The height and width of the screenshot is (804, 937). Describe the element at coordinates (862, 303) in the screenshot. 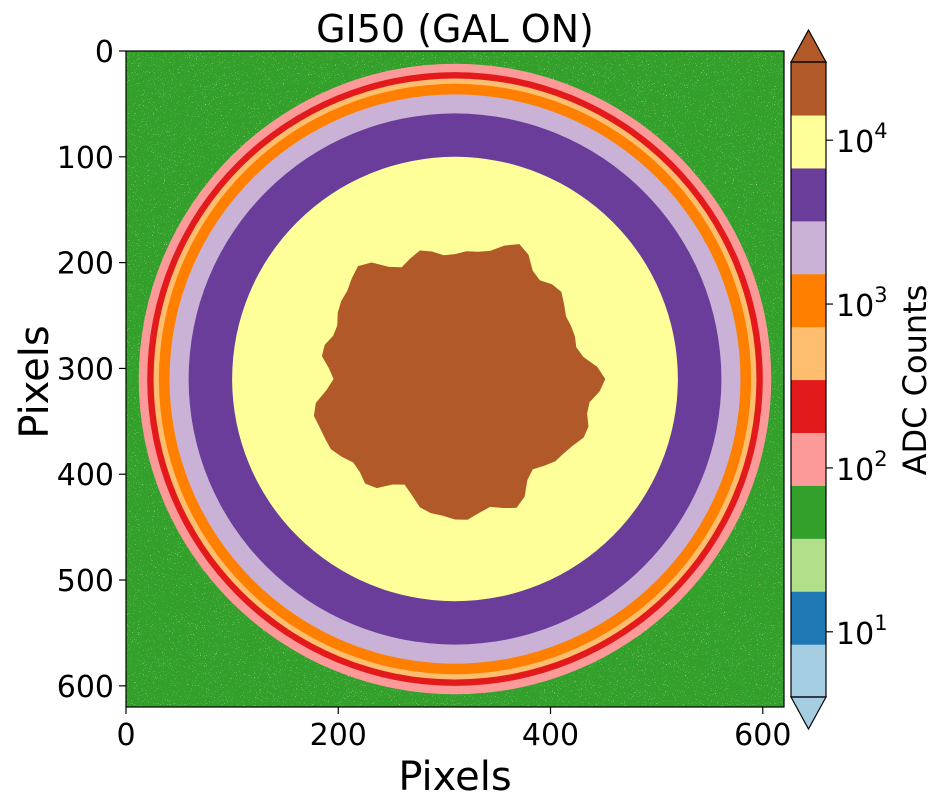

I see `colorbar-tick-label: 10³` at that location.